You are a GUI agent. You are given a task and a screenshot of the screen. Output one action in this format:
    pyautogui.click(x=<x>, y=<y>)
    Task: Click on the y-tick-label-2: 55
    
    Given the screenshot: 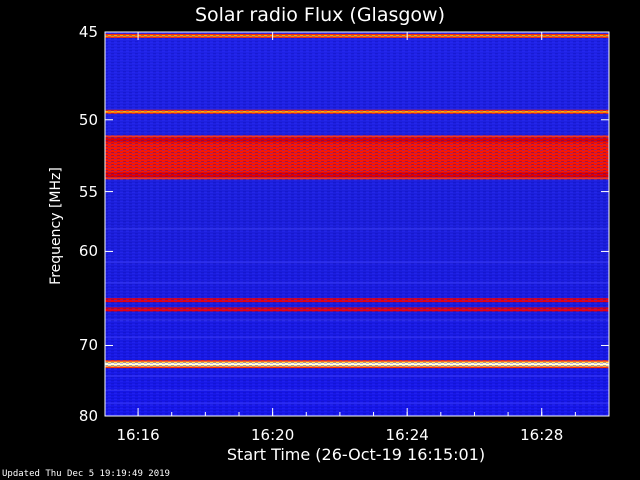 What is the action you would take?
    pyautogui.click(x=88, y=191)
    